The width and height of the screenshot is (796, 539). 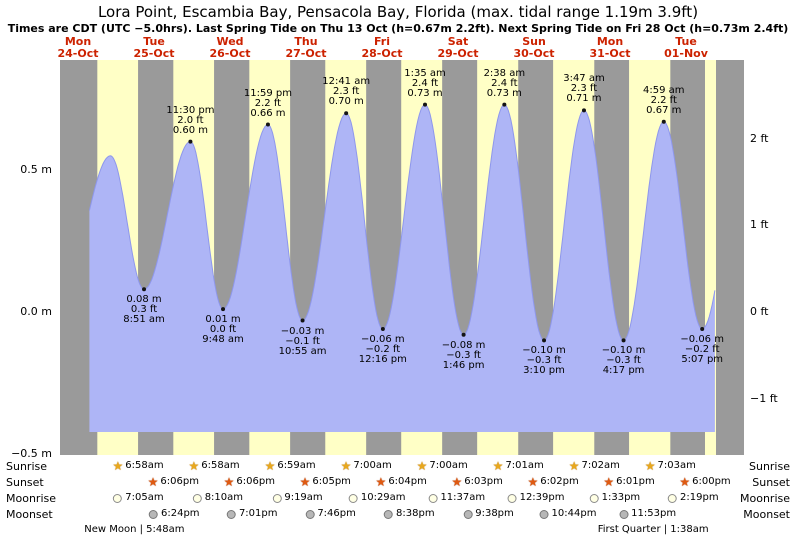 I want to click on y-axis-left-label: −0.5 m, so click(x=31, y=453).